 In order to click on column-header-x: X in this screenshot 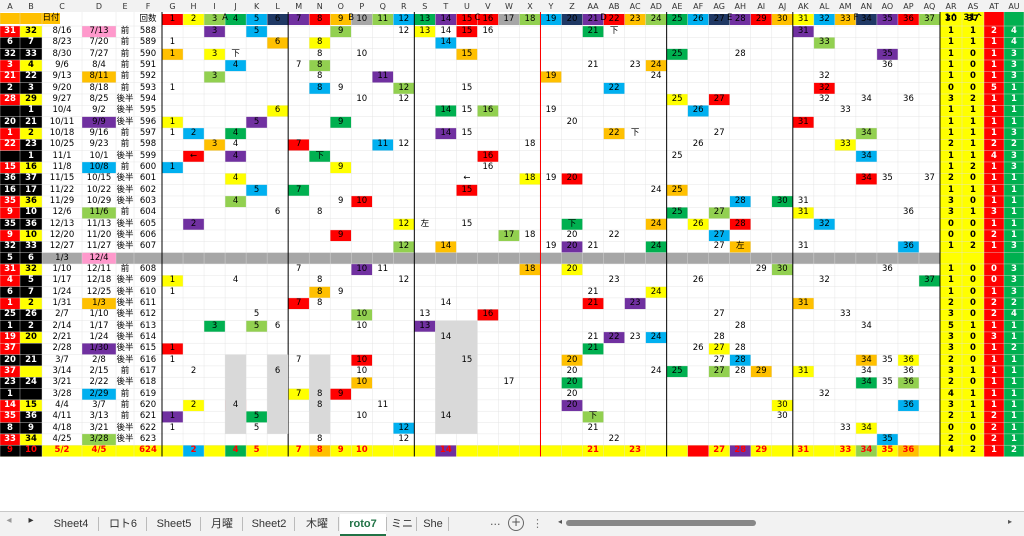, I will do `click(530, 6)`.